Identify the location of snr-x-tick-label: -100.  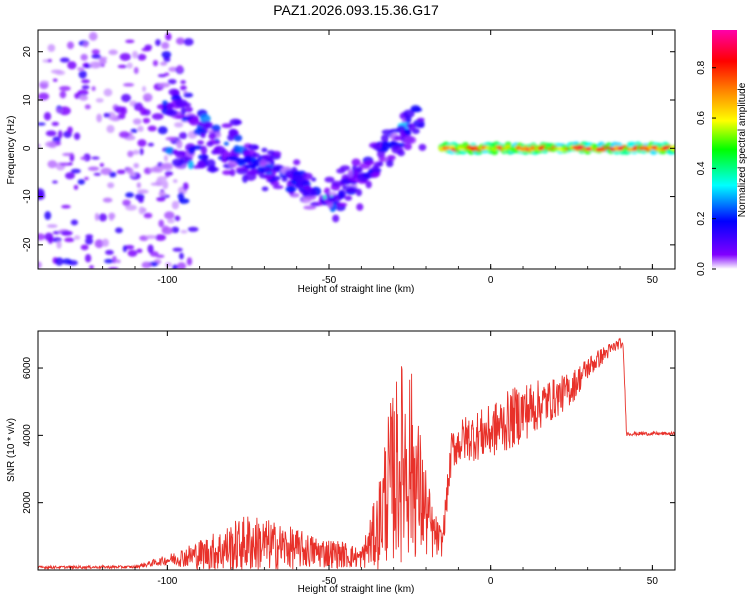
(167, 581).